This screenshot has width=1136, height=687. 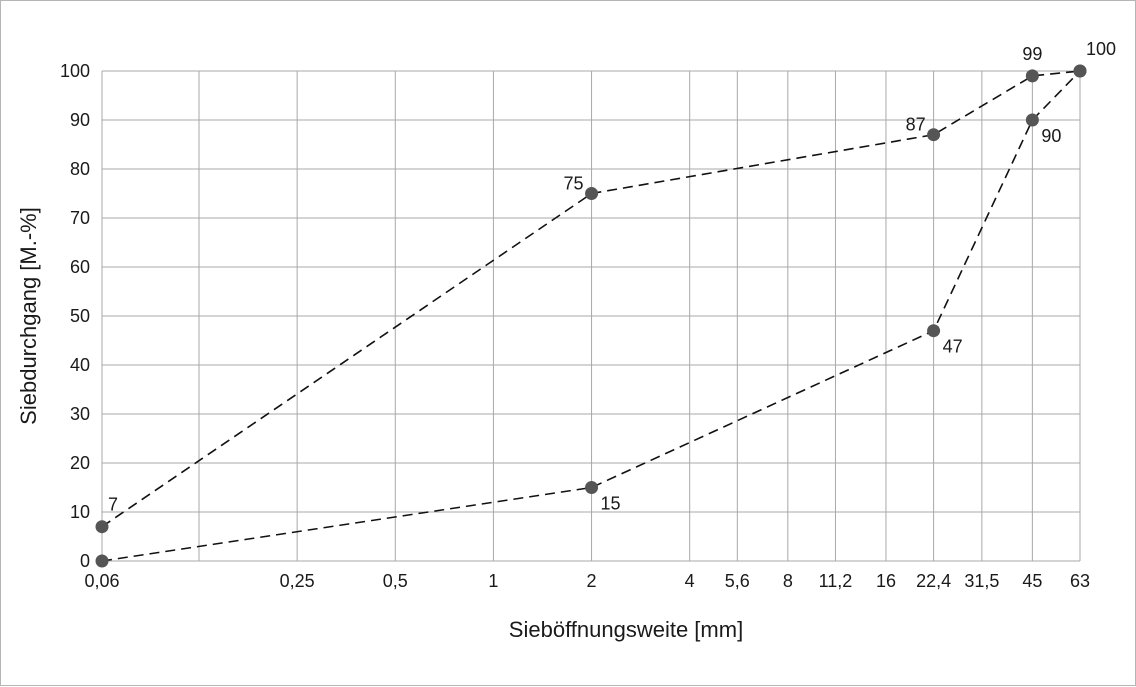 What do you see at coordinates (981, 581) in the screenshot?
I see `x-tick-label: 31,5` at bounding box center [981, 581].